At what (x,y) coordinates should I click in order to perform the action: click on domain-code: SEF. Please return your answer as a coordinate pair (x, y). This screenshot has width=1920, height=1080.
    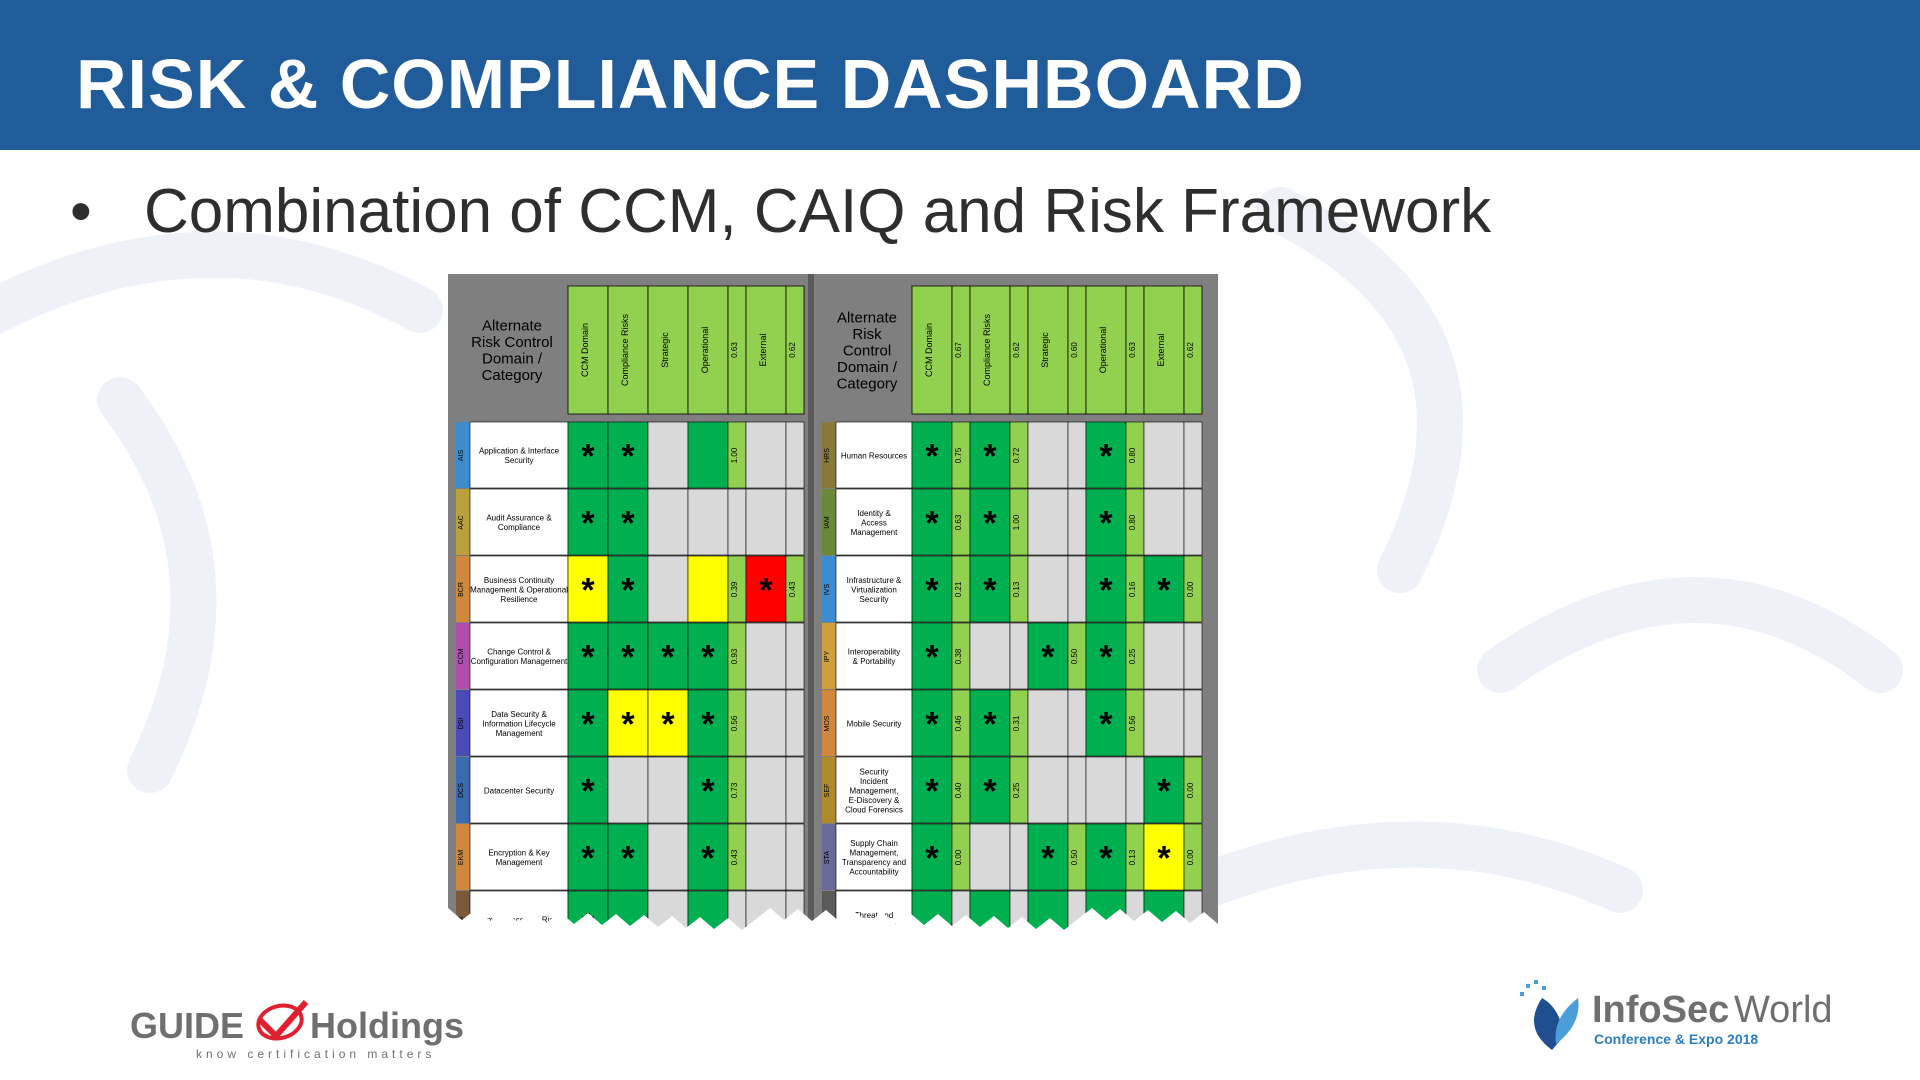
    Looking at the image, I should click on (827, 791).